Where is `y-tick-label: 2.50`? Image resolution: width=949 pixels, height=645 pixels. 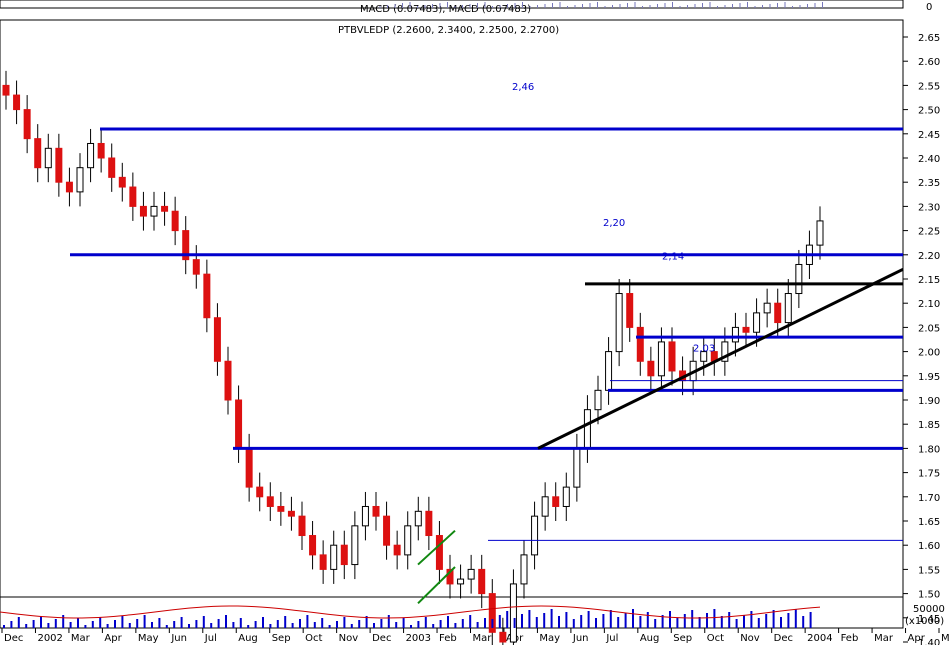 y-tick-label: 2.50 is located at coordinates (929, 111).